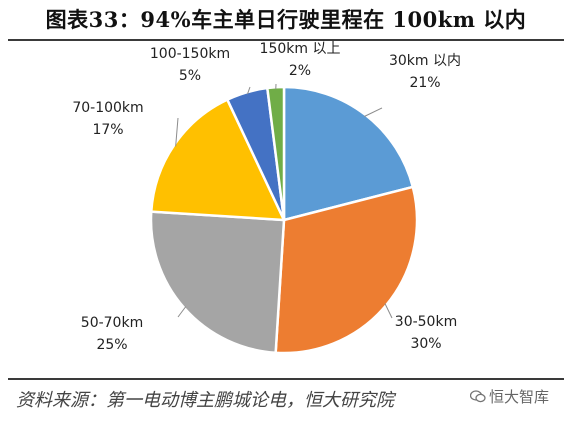 The image size is (572, 423). I want to click on slice-value-0: 21%, so click(424, 83).